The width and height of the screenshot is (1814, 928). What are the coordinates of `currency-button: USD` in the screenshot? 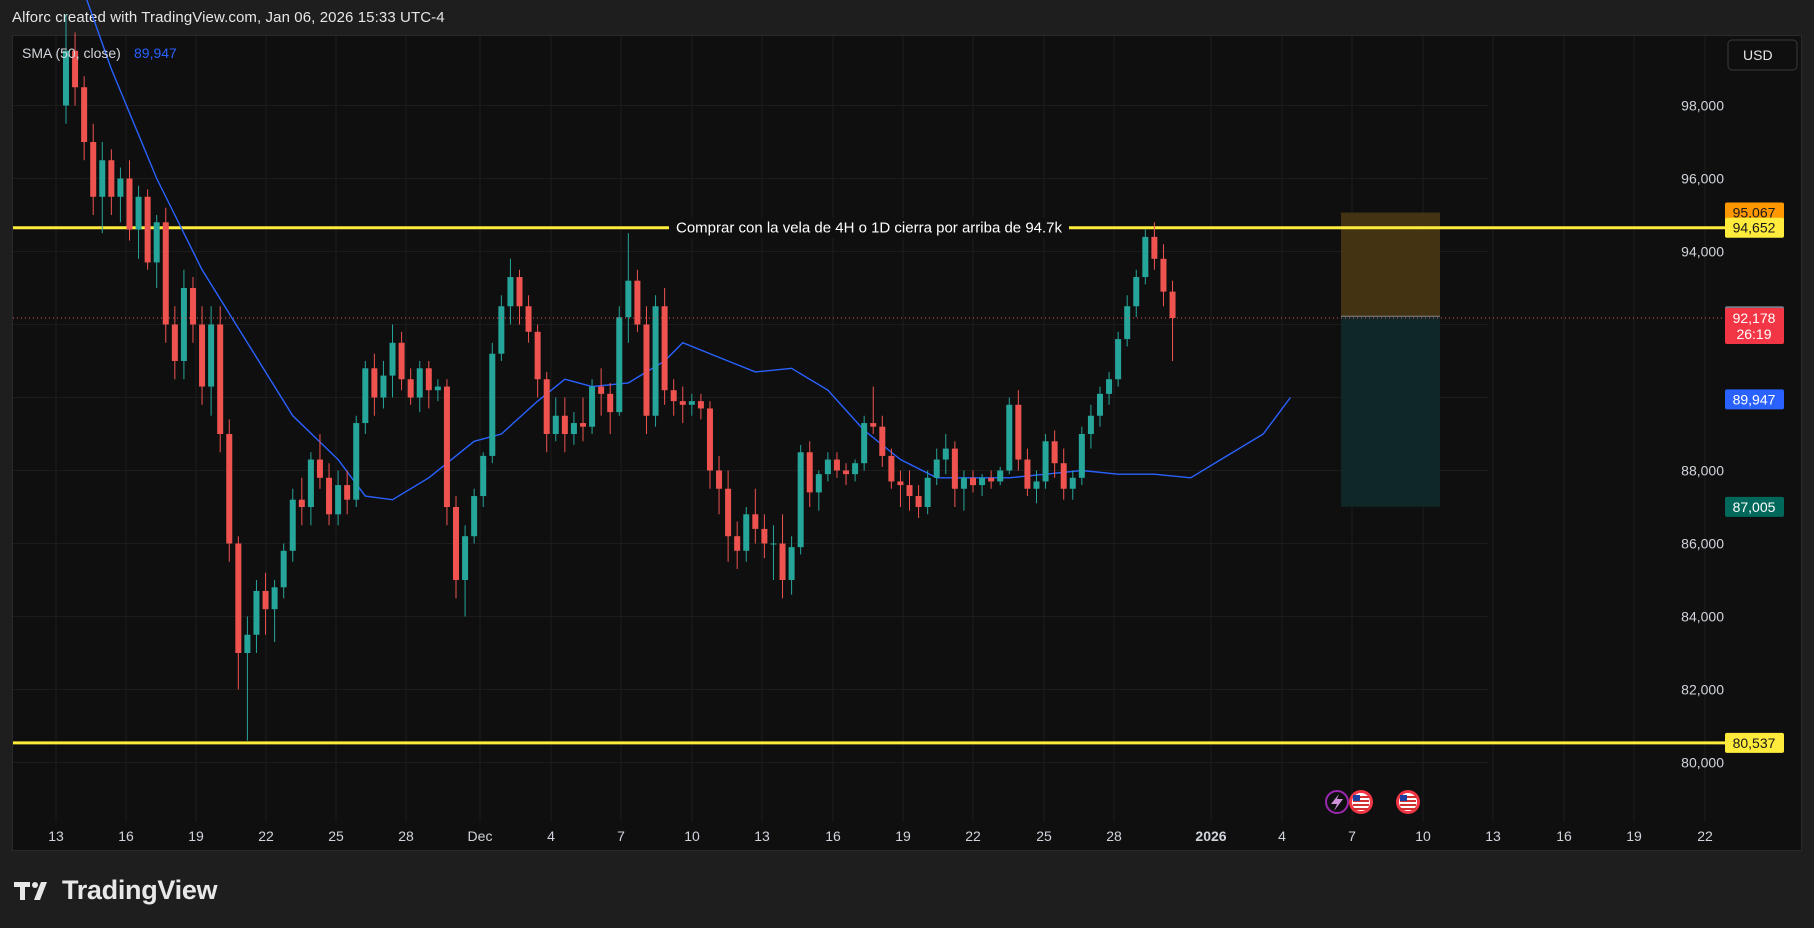 It's located at (1762, 55).